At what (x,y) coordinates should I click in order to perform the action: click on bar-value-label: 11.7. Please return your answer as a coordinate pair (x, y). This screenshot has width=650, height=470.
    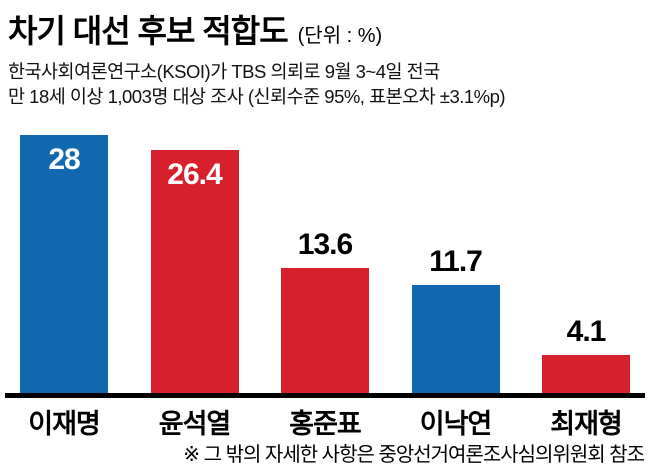
    Looking at the image, I should click on (456, 261).